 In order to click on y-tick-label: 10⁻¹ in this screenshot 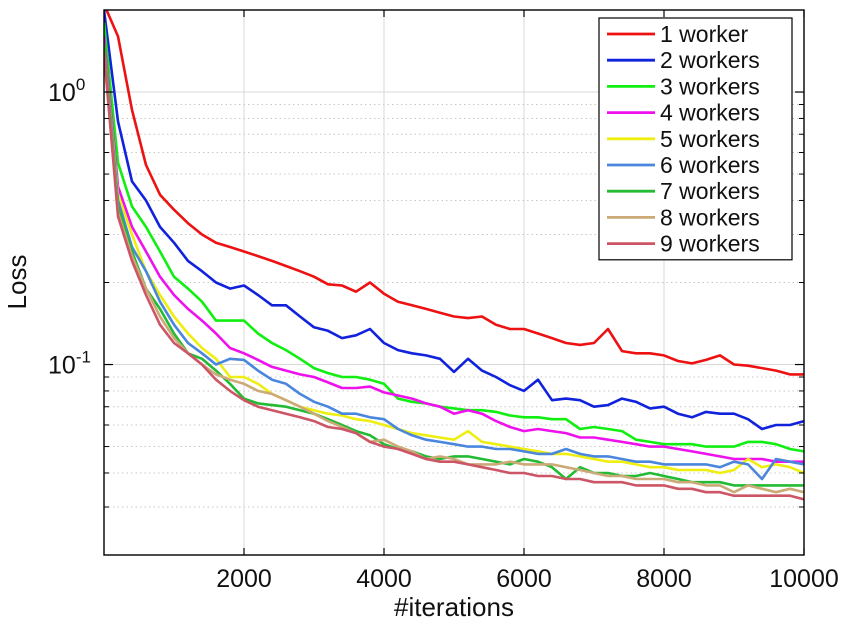, I will do `click(69, 364)`.